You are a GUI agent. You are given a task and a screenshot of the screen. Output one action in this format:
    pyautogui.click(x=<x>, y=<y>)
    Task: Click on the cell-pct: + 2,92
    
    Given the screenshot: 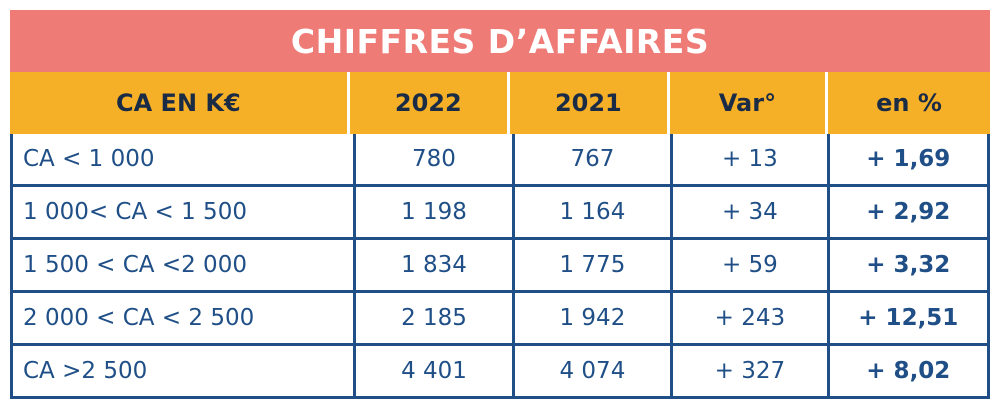 What is the action you would take?
    pyautogui.click(x=906, y=212)
    